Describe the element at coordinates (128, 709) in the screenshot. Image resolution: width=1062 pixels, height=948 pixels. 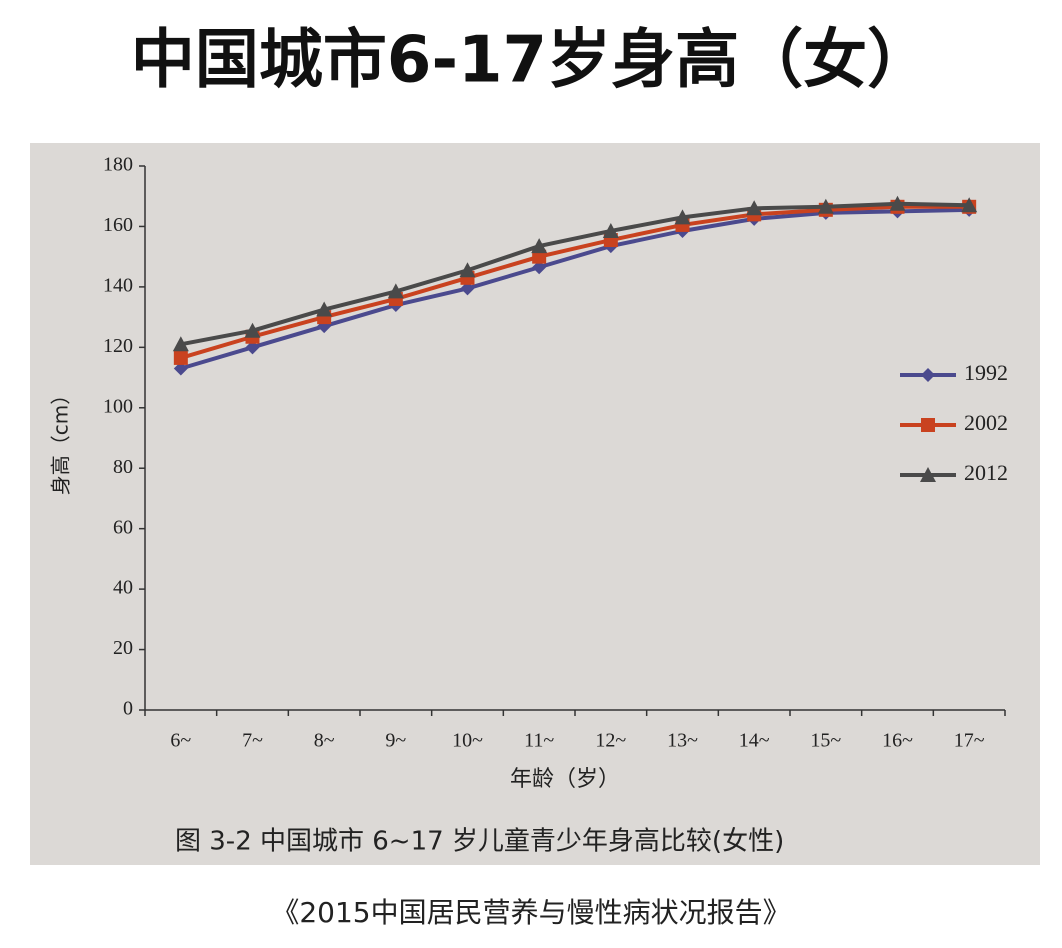
I see `y-tick-label: 0` at that location.